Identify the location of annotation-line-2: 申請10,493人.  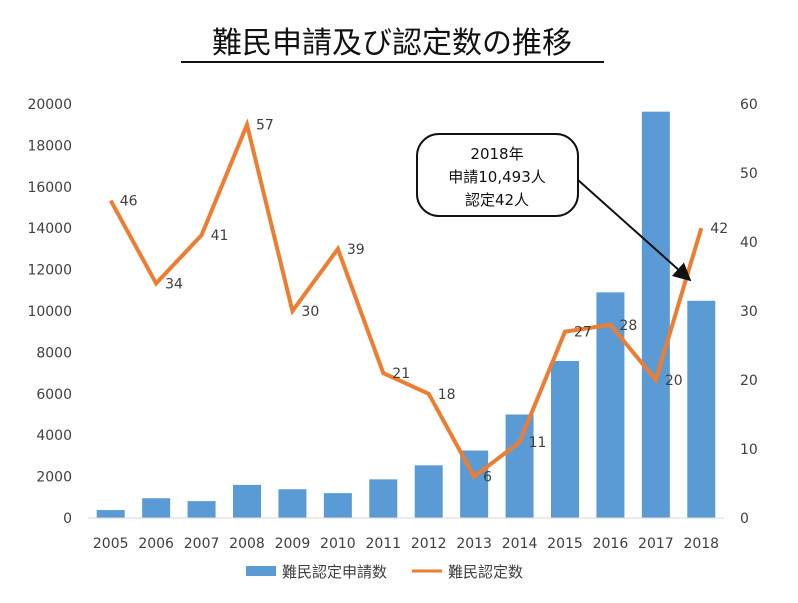
(497, 177).